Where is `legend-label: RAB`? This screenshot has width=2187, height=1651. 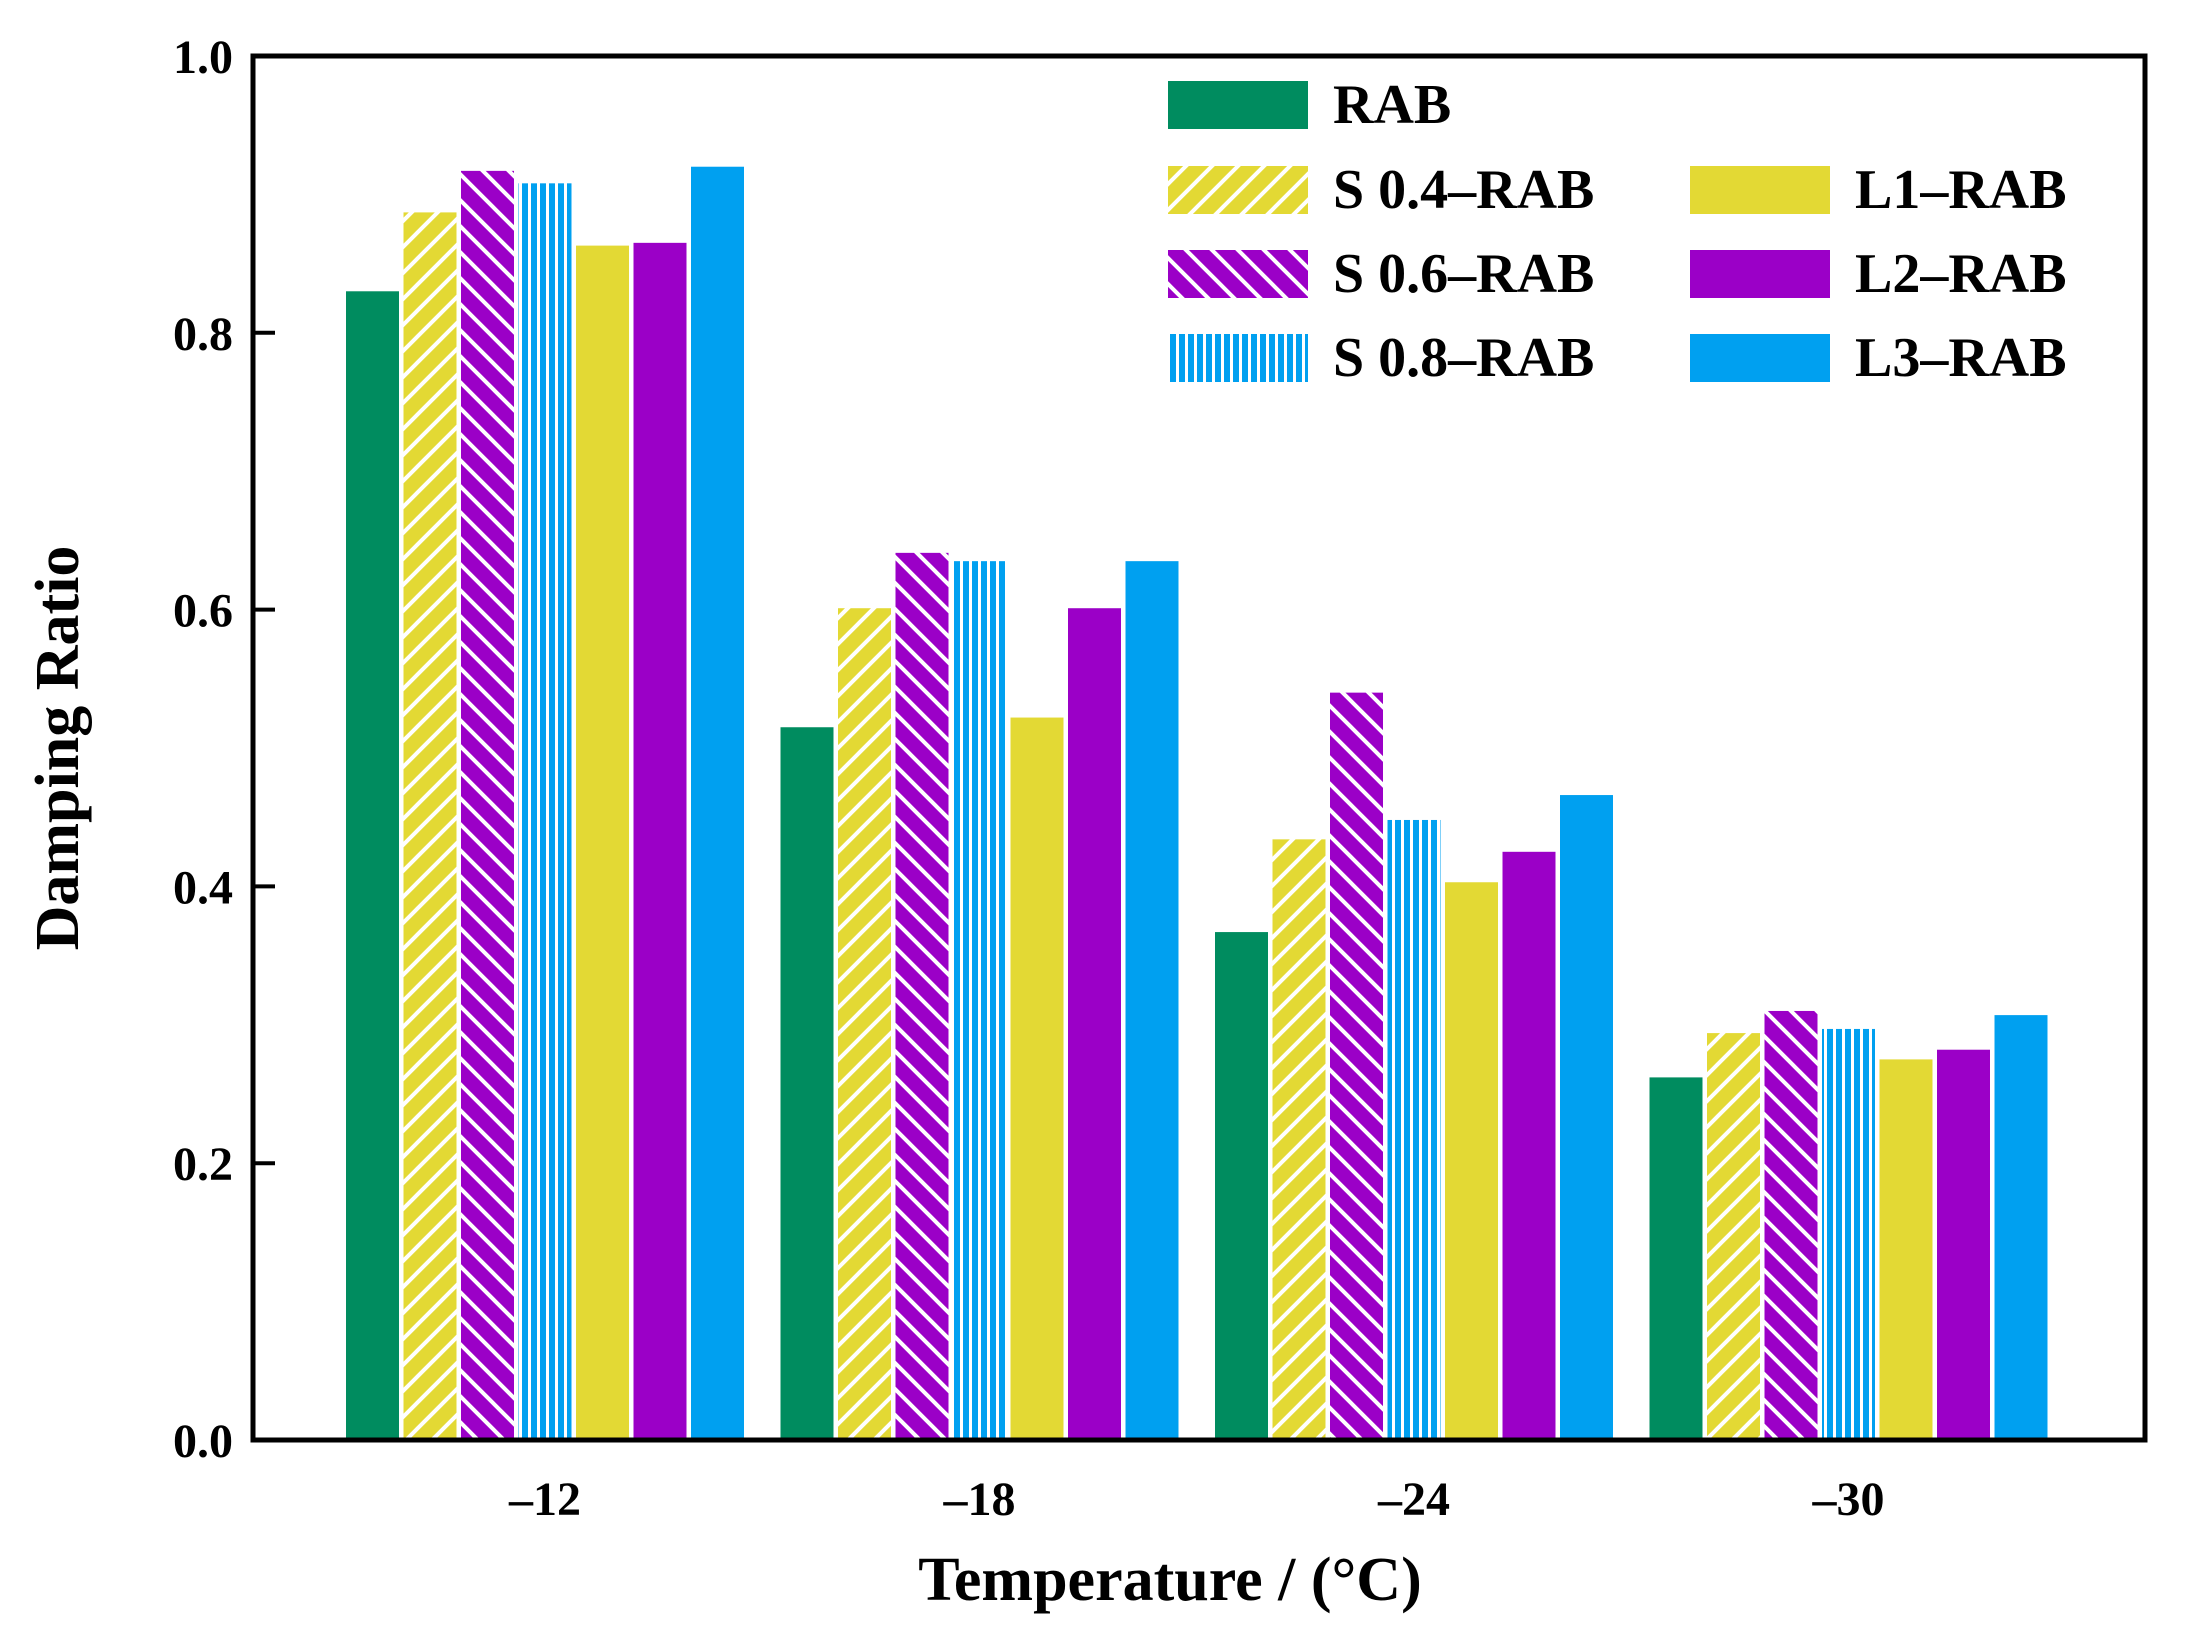
legend-label: RAB is located at coordinates (1392, 105).